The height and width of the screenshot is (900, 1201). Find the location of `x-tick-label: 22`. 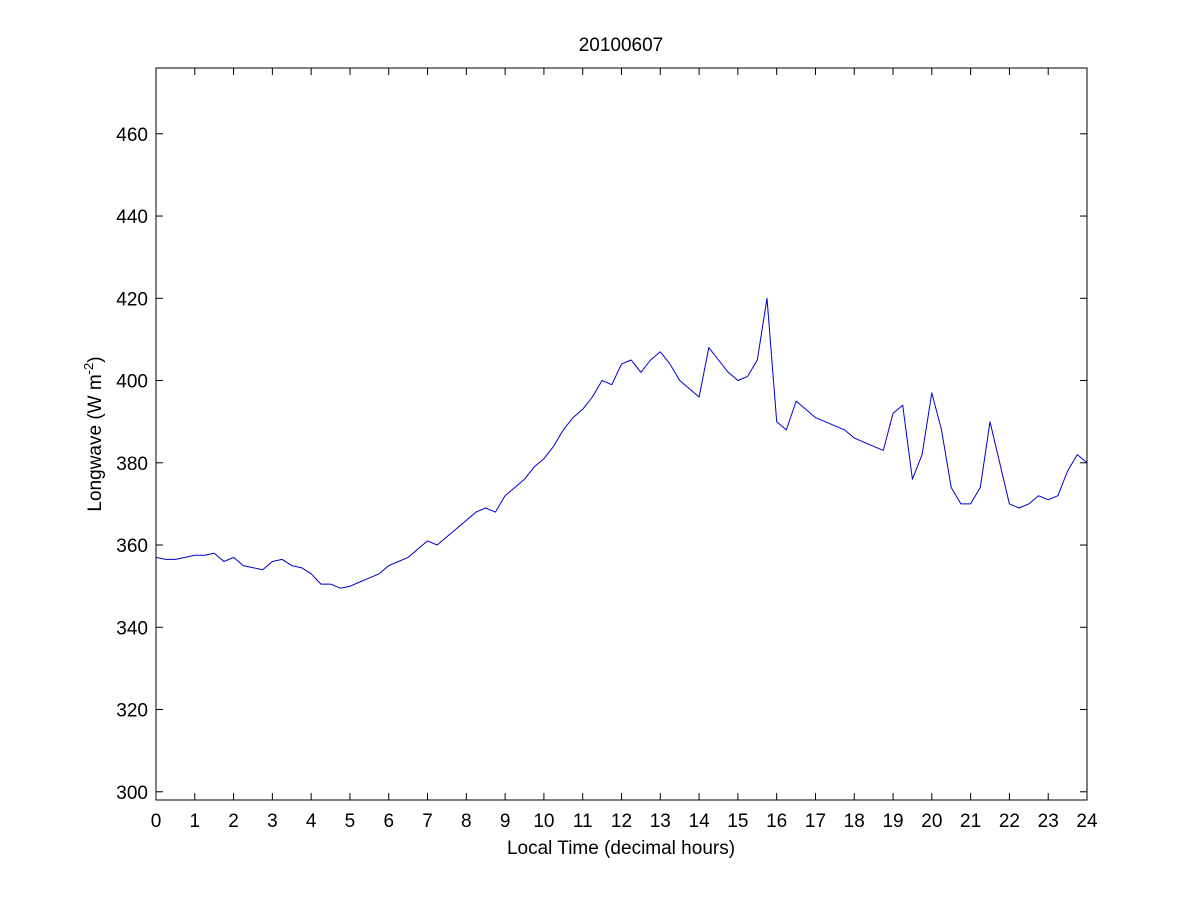

x-tick-label: 22 is located at coordinates (1009, 821).